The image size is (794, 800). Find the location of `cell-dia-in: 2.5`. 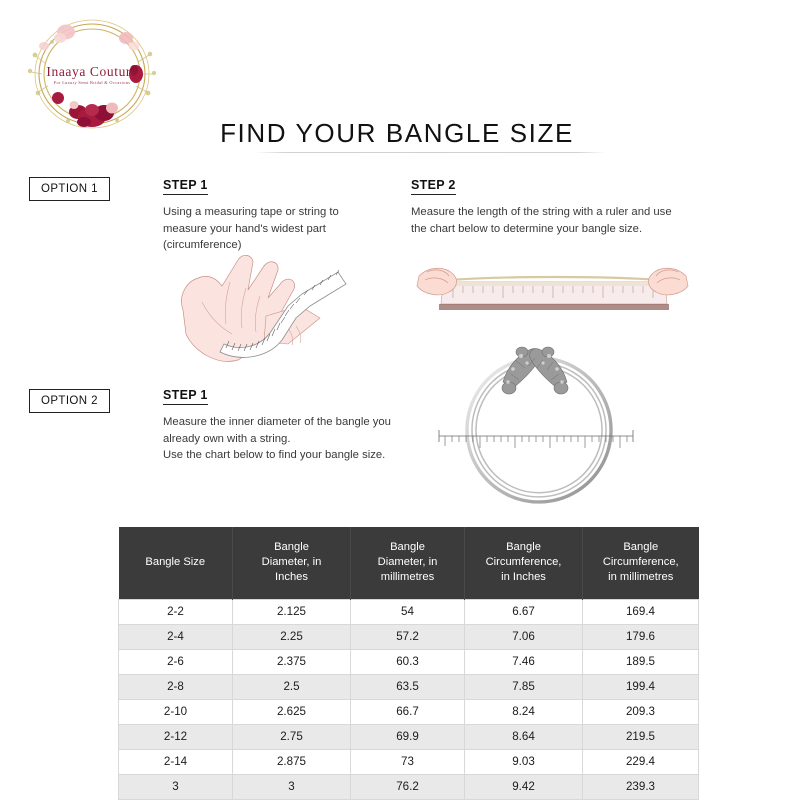

cell-dia-in: 2.5 is located at coordinates (291, 686).